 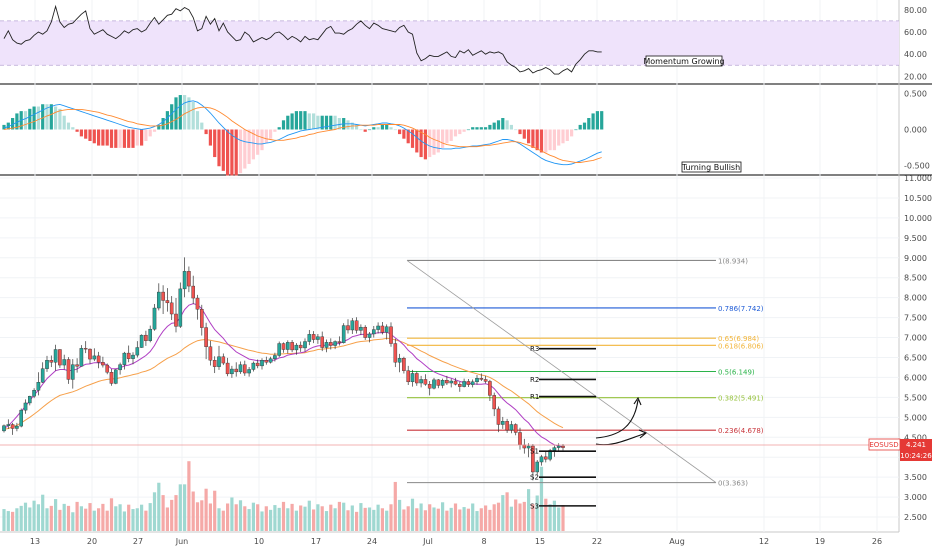 What do you see at coordinates (915, 258) in the screenshot?
I see `price-axis-tick: 9.000` at bounding box center [915, 258].